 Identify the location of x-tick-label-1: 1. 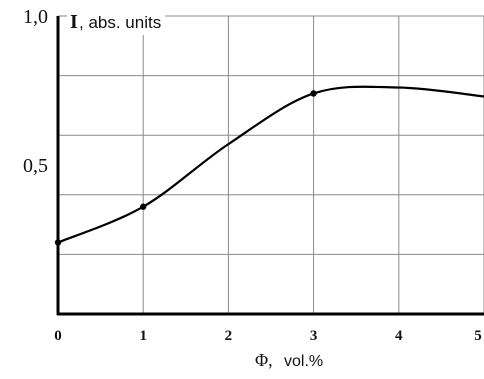
(143, 336).